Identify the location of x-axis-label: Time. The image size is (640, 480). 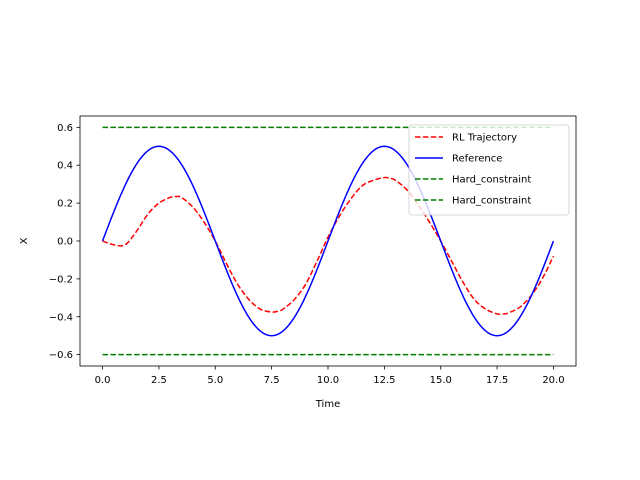
(327, 404).